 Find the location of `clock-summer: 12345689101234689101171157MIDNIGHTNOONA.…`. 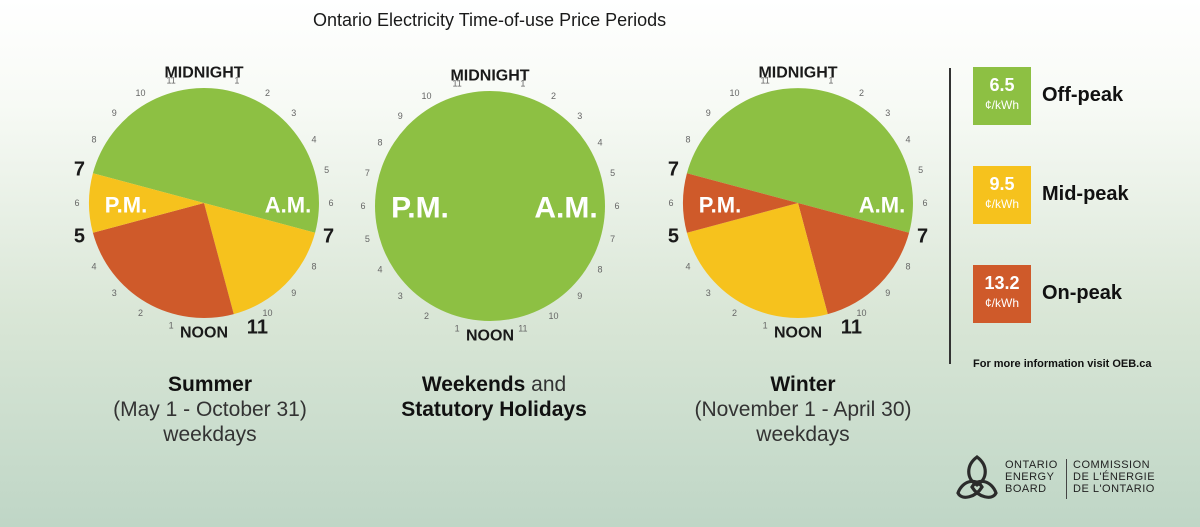

clock-summer: 12345689101234689101171157MIDNIGHTNOONA.… is located at coordinates (204, 203).